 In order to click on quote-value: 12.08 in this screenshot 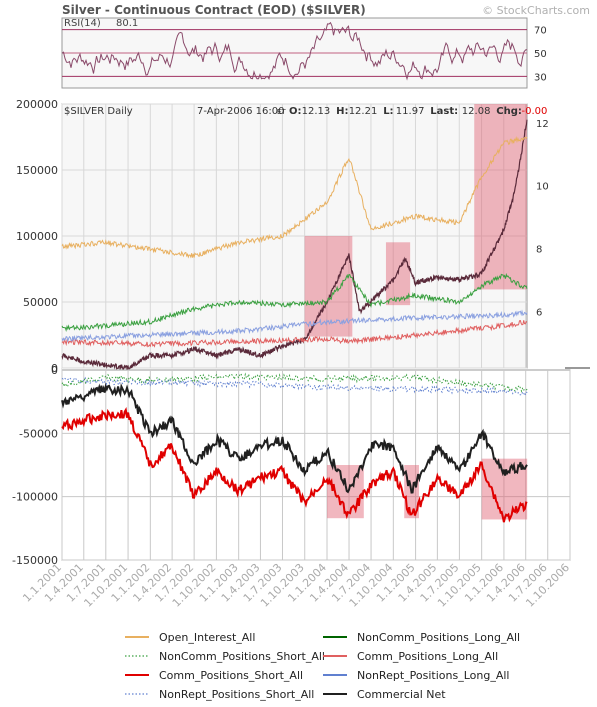, I will do `click(476, 111)`.